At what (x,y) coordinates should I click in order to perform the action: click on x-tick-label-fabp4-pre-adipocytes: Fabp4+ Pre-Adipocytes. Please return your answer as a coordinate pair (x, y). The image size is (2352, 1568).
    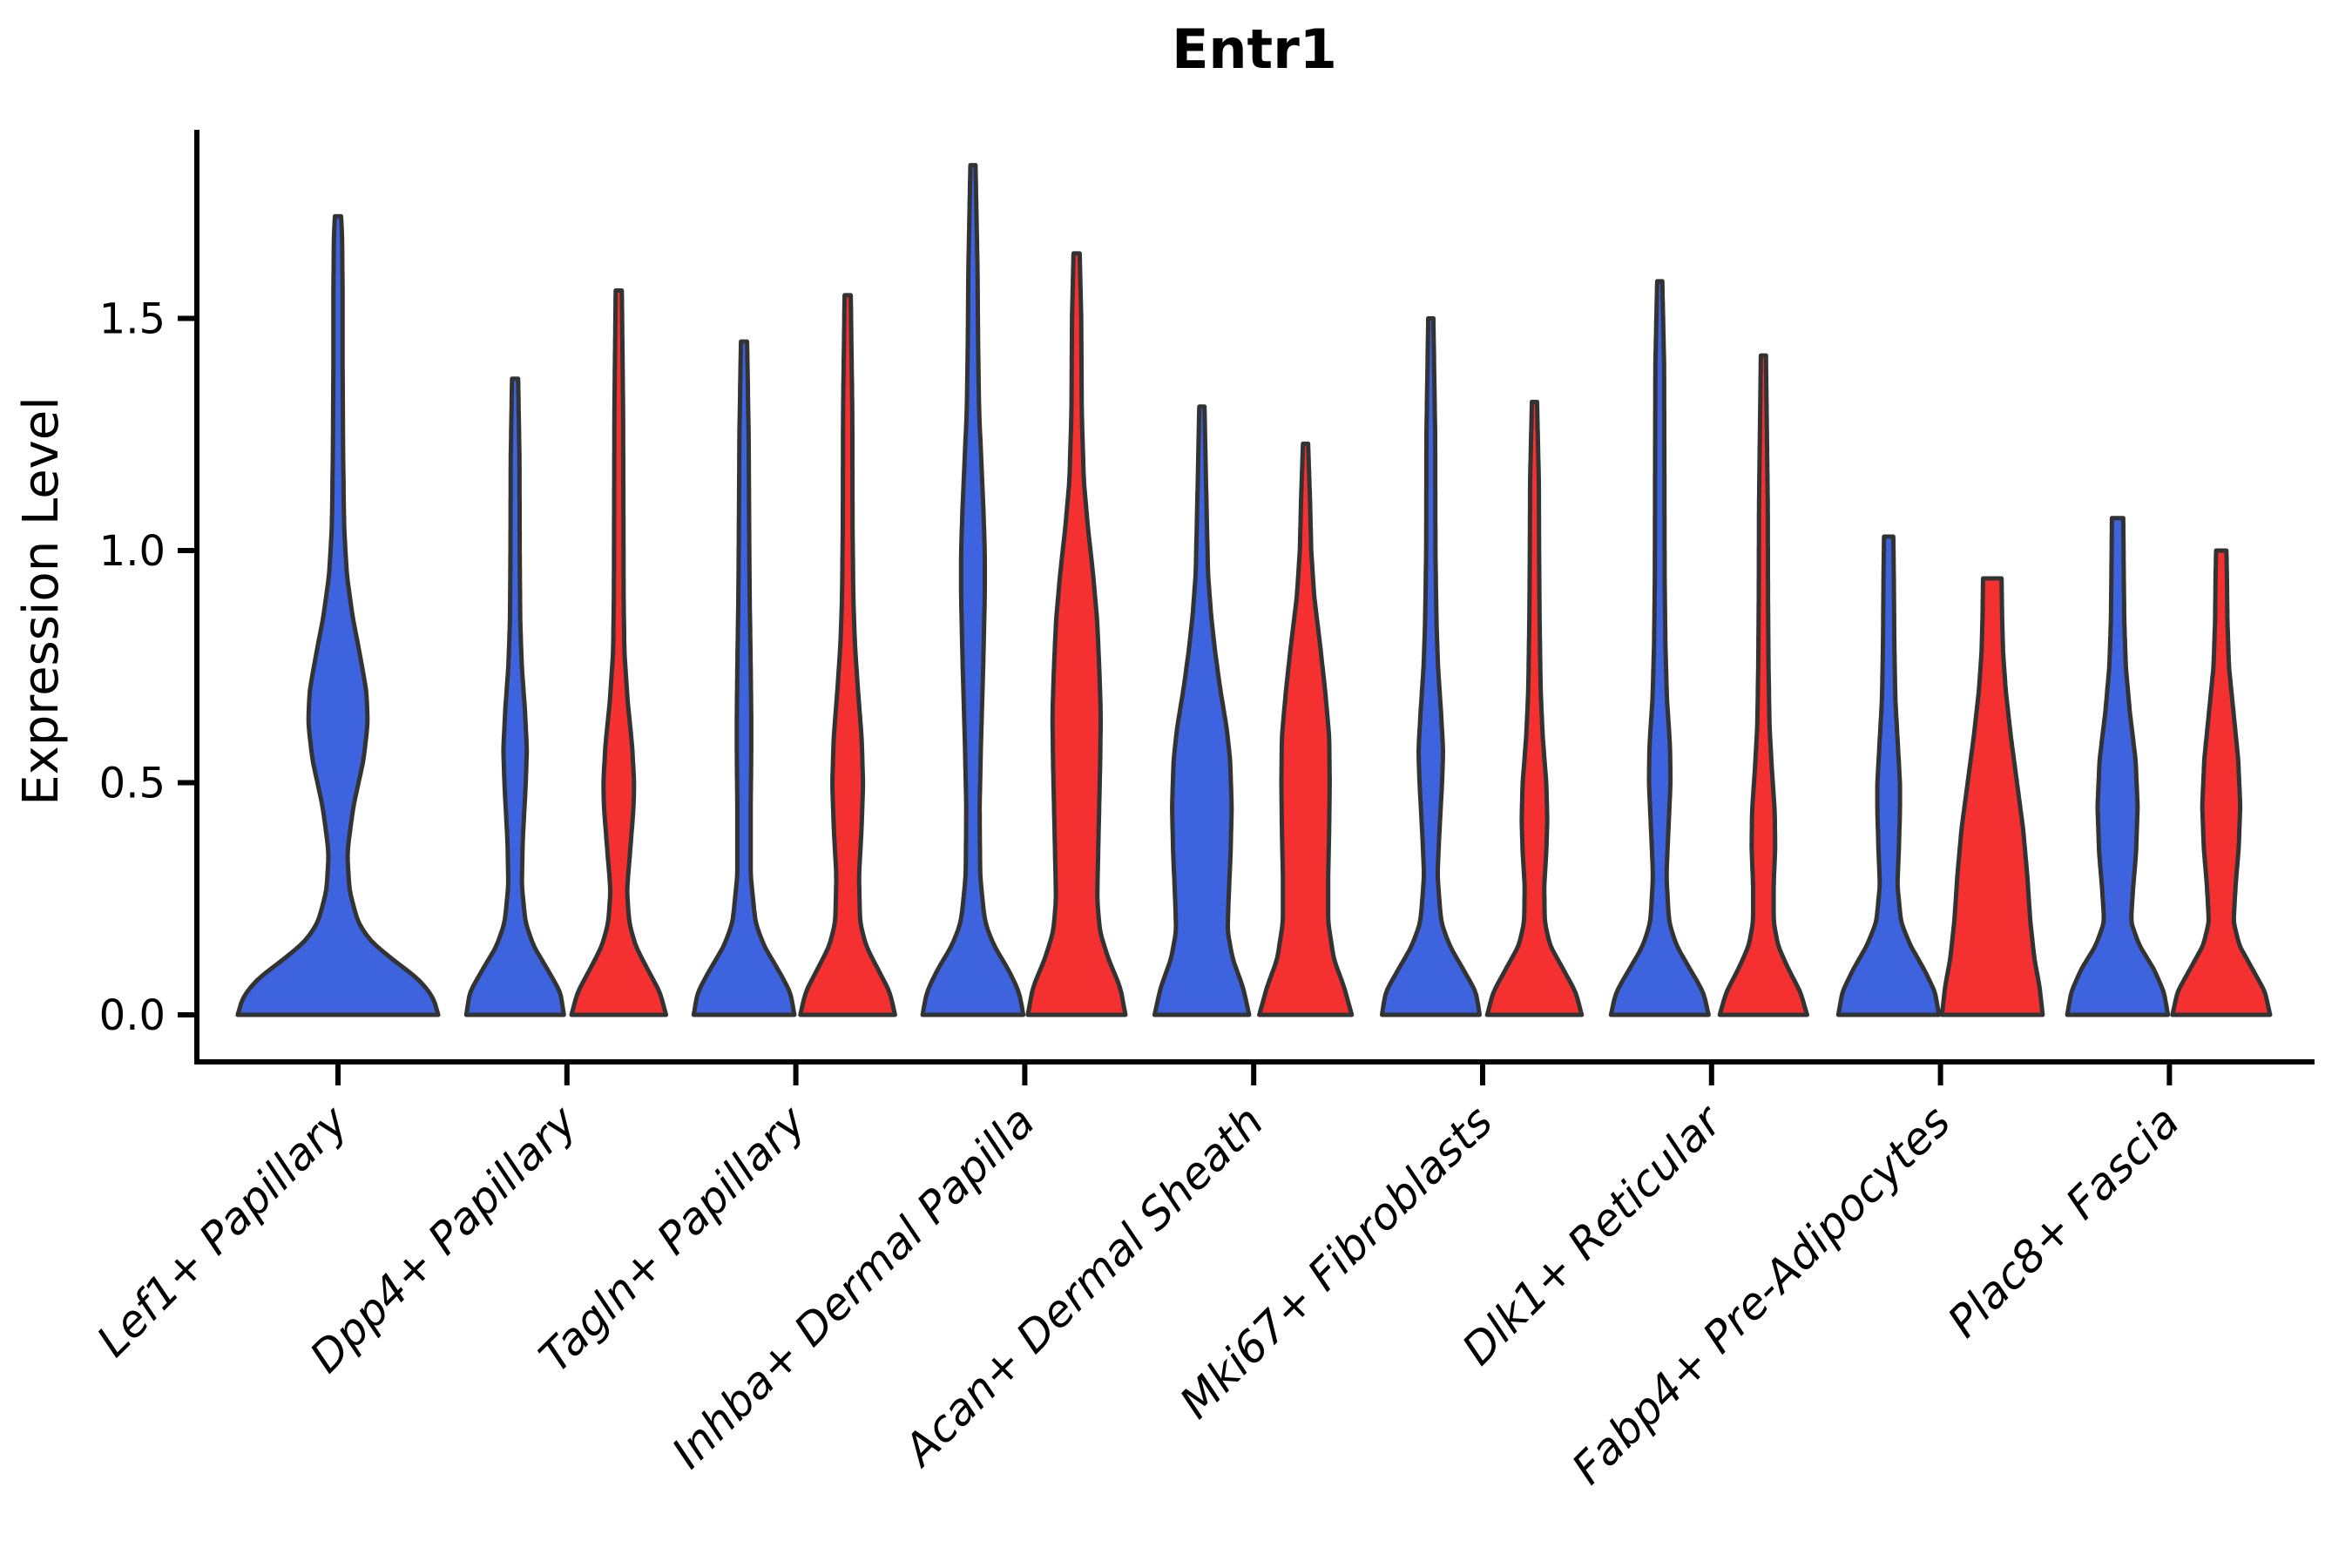
    Looking at the image, I should click on (1762, 1295).